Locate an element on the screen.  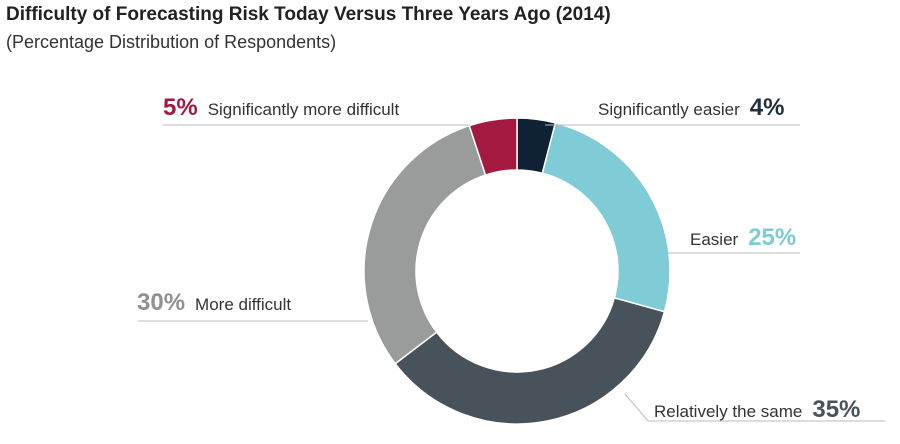
label-name-relatively-the-same: Relatively the same is located at coordinates (728, 411).